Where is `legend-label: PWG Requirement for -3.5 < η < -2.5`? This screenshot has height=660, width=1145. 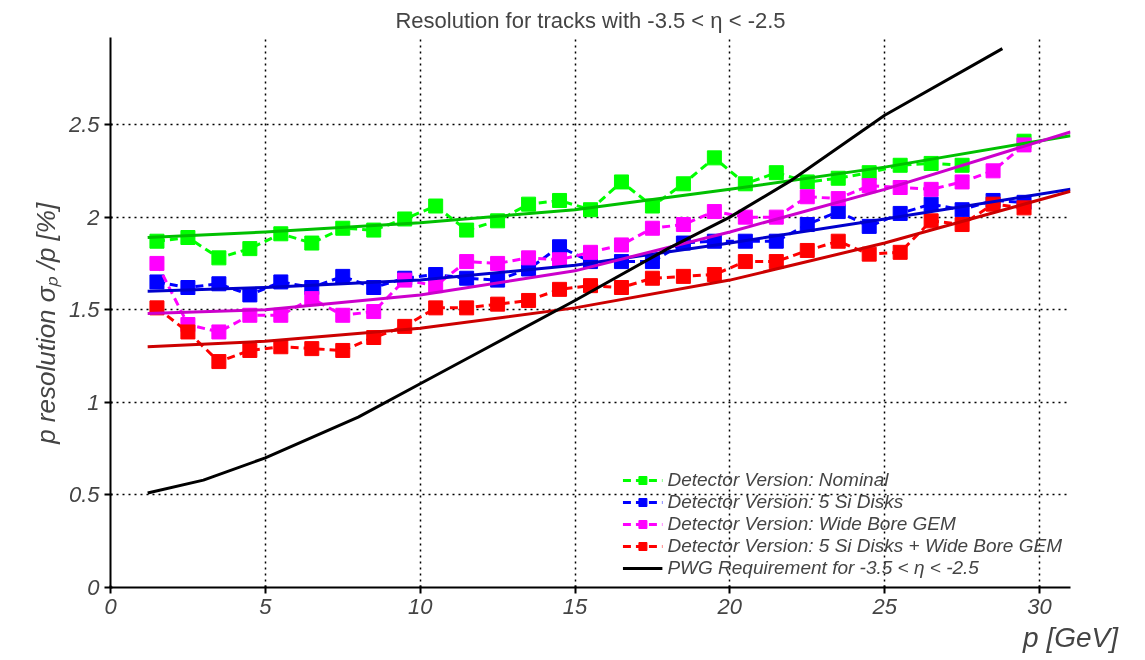 legend-label: PWG Requirement for -3.5 < η < -2.5 is located at coordinates (823, 568).